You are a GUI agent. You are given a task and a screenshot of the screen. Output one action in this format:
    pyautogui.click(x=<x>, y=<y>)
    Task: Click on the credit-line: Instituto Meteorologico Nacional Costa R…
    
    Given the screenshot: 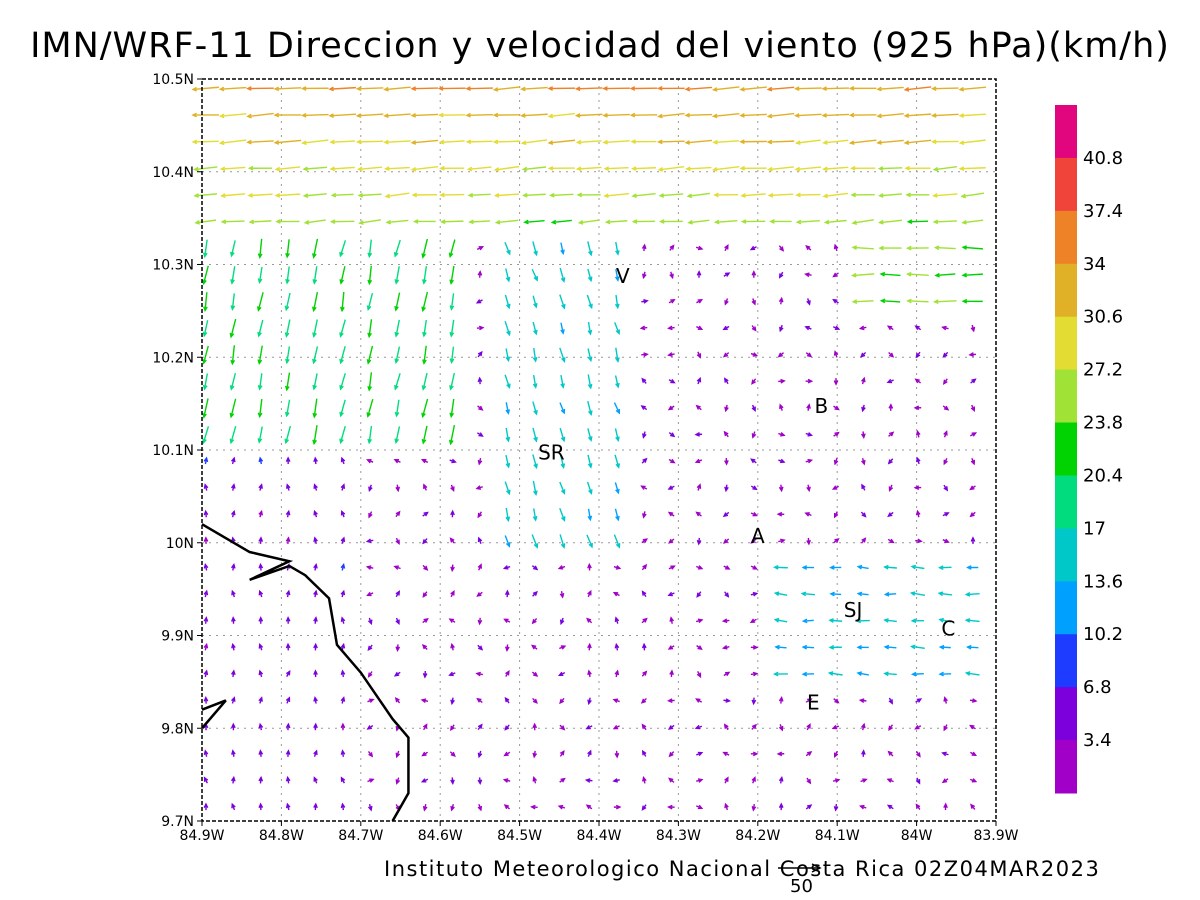 What is the action you would take?
    pyautogui.click(x=742, y=869)
    